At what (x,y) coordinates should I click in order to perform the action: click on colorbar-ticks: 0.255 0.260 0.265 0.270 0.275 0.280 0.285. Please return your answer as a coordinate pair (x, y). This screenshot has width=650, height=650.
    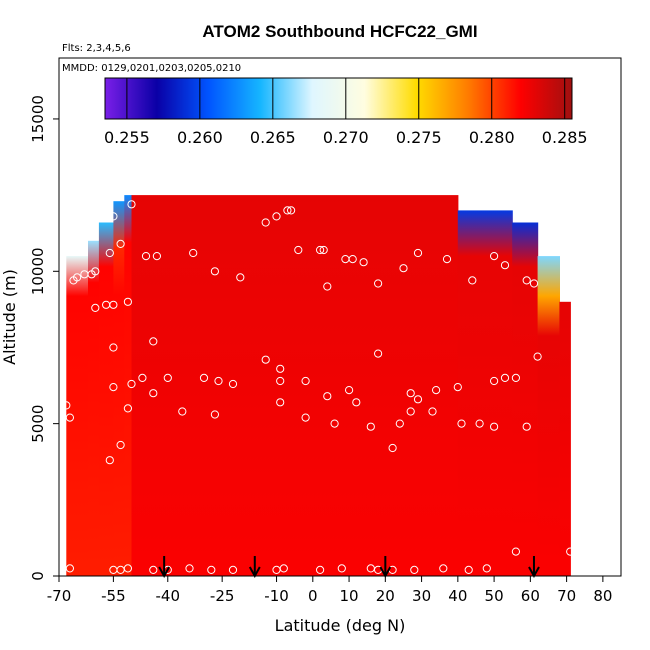
    Looking at the image, I should click on (346, 112).